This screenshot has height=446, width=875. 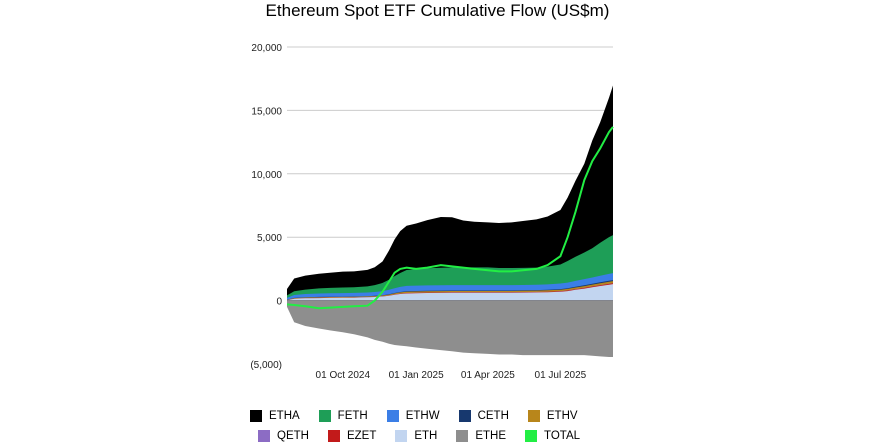 I want to click on legend-item-ETH: ETH, so click(x=416, y=436).